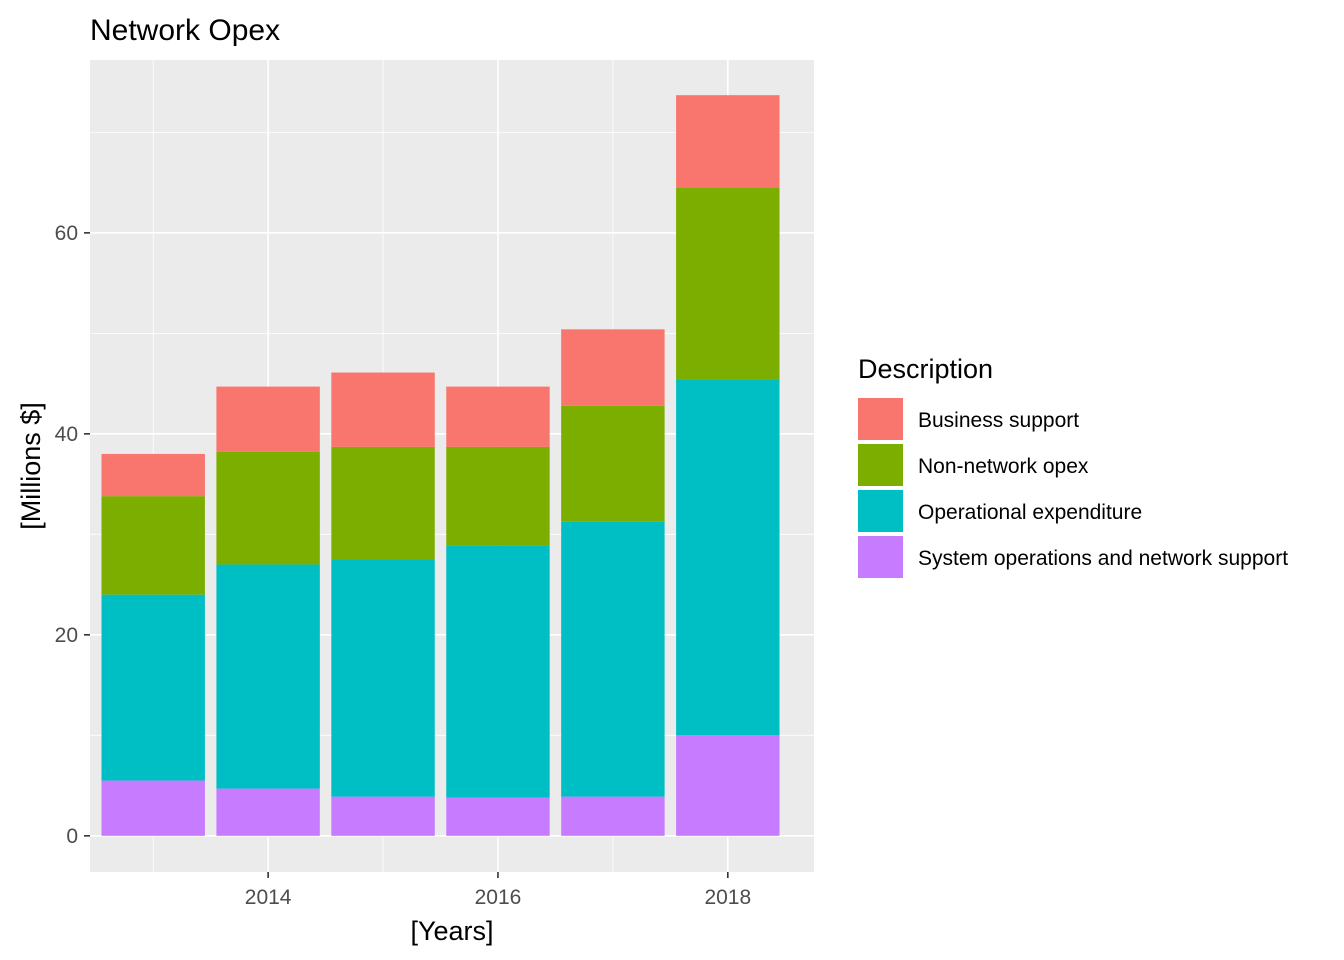 The height and width of the screenshot is (960, 1344). Describe the element at coordinates (498, 897) in the screenshot. I see `x-tick-label: 2016` at that location.